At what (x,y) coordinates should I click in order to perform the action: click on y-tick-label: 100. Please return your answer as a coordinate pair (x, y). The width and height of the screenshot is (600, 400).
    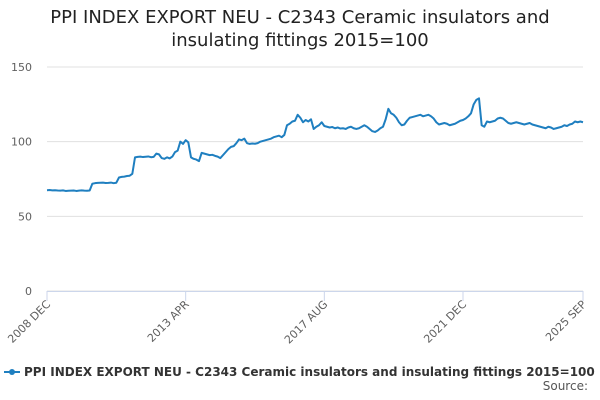
    Looking at the image, I should click on (21, 142).